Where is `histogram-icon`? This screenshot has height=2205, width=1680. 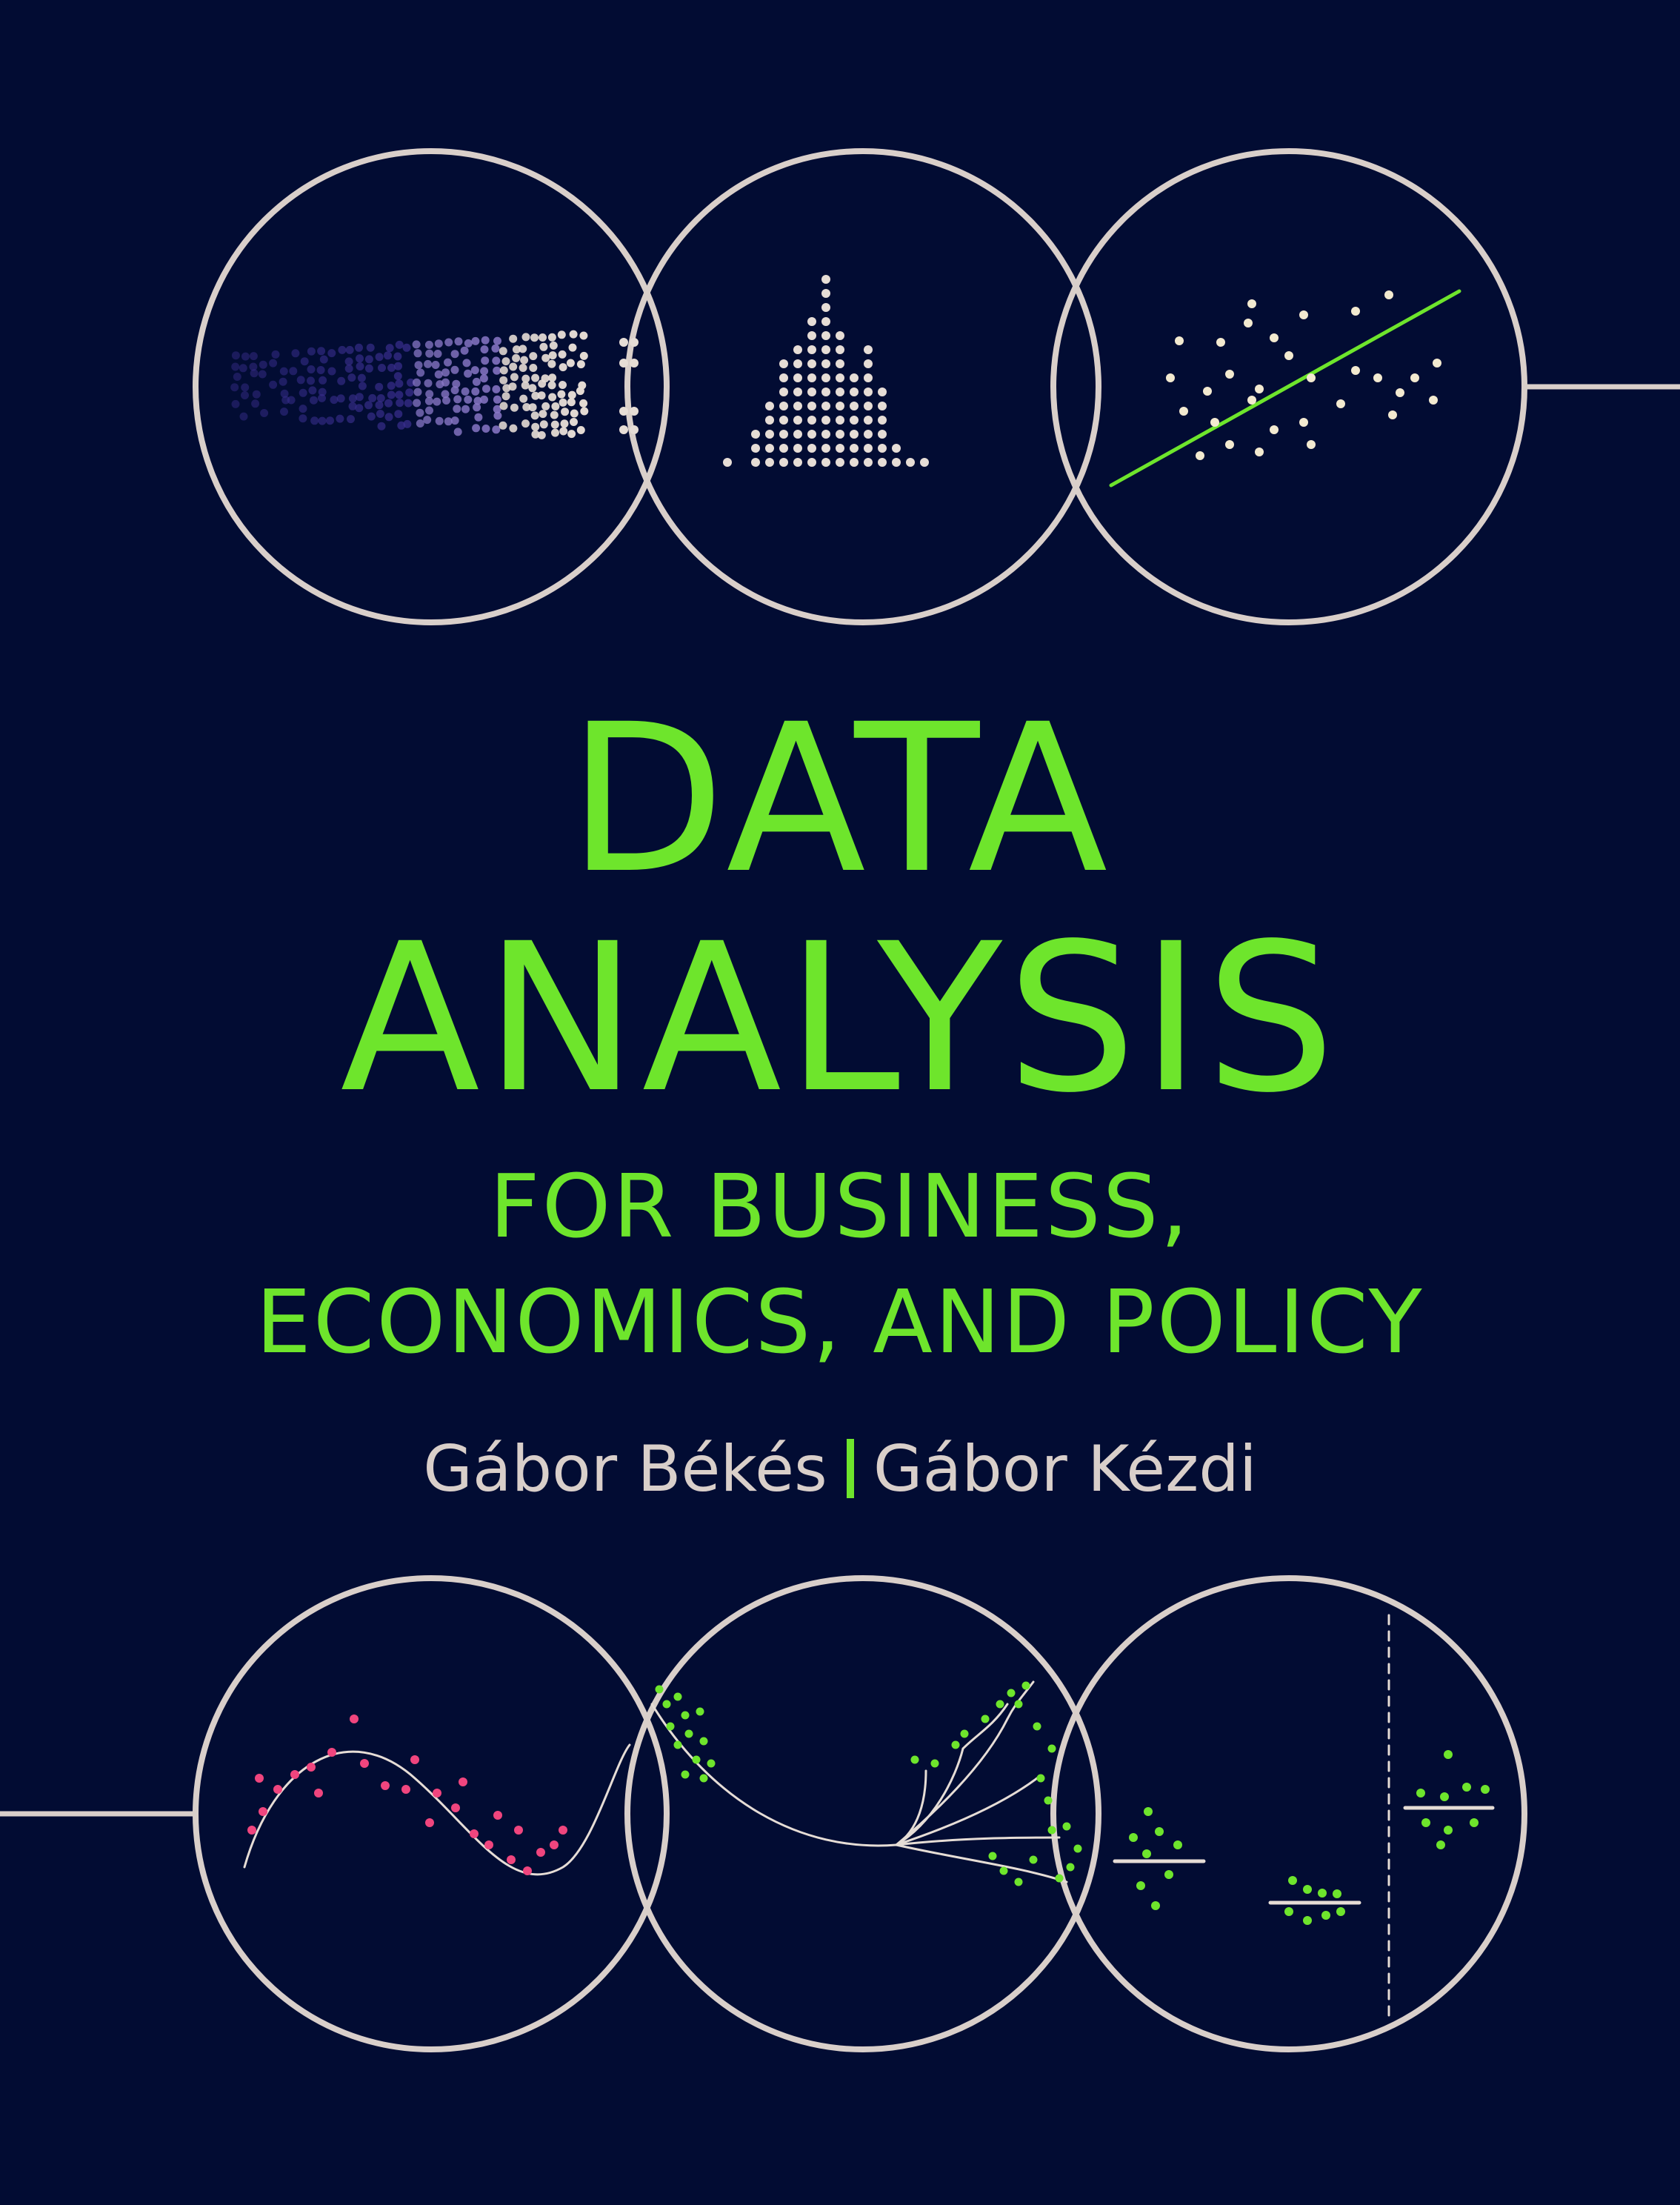 histogram-icon is located at coordinates (826, 371).